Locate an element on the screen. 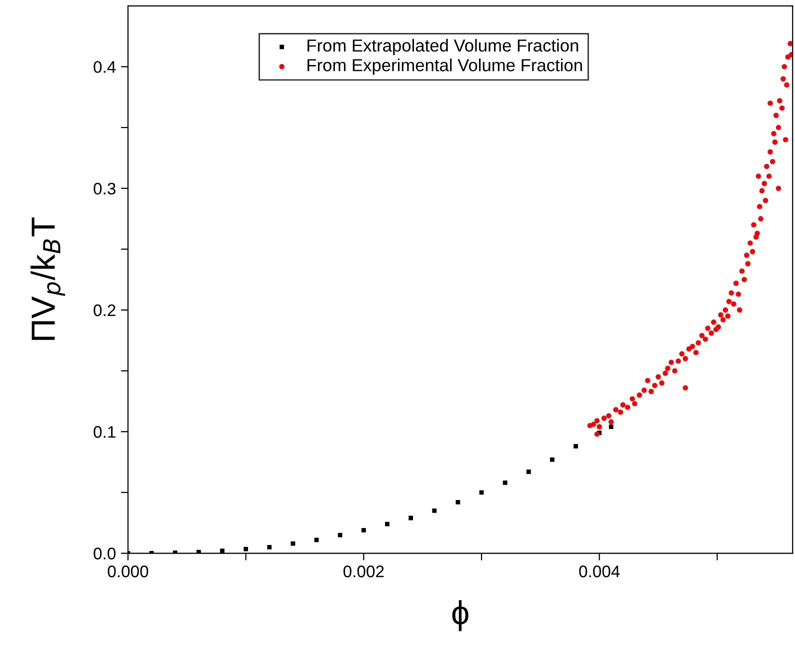  x-tick-label: 0.000 is located at coordinates (128, 572).